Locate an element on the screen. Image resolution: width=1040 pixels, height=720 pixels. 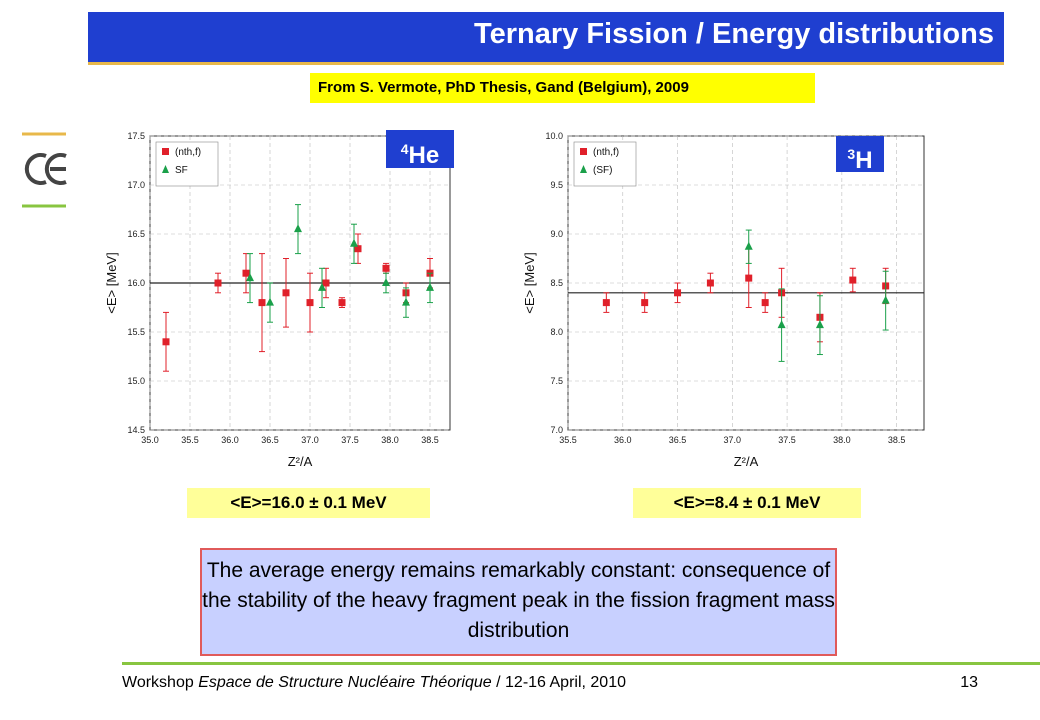
title-bar: Ternary Fission / Energy distributions is located at coordinates (546, 37).